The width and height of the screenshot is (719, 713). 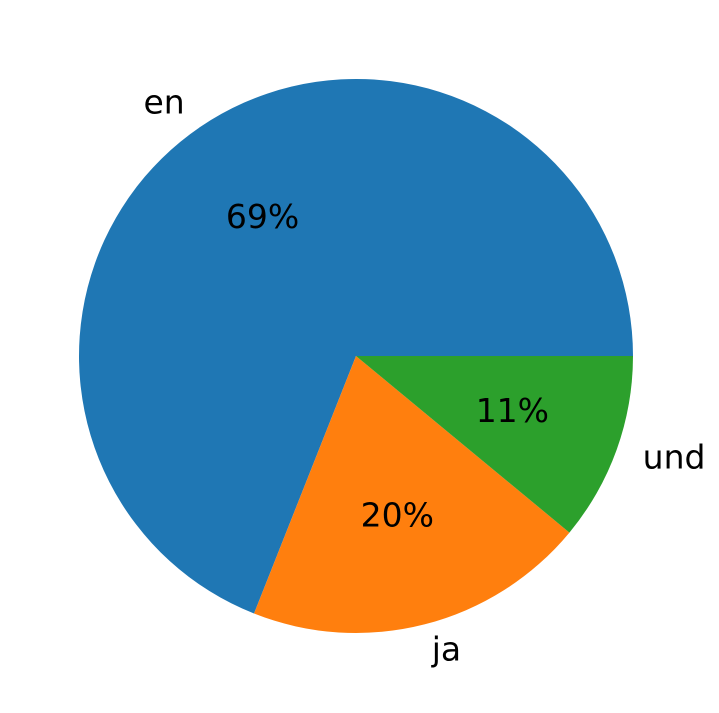 What do you see at coordinates (674, 457) in the screenshot?
I see `slice-label: und` at bounding box center [674, 457].